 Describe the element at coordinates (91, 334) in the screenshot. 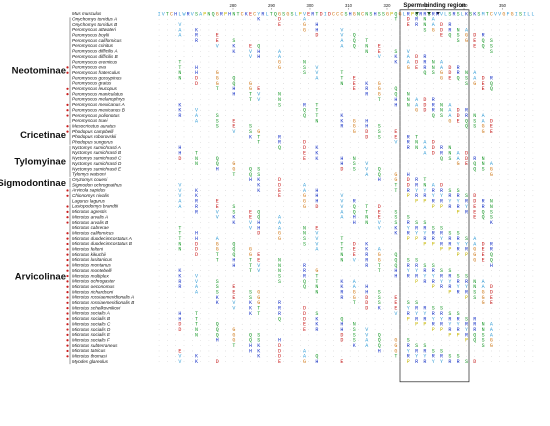

I see `species-name: Microtus socialis E` at that location.